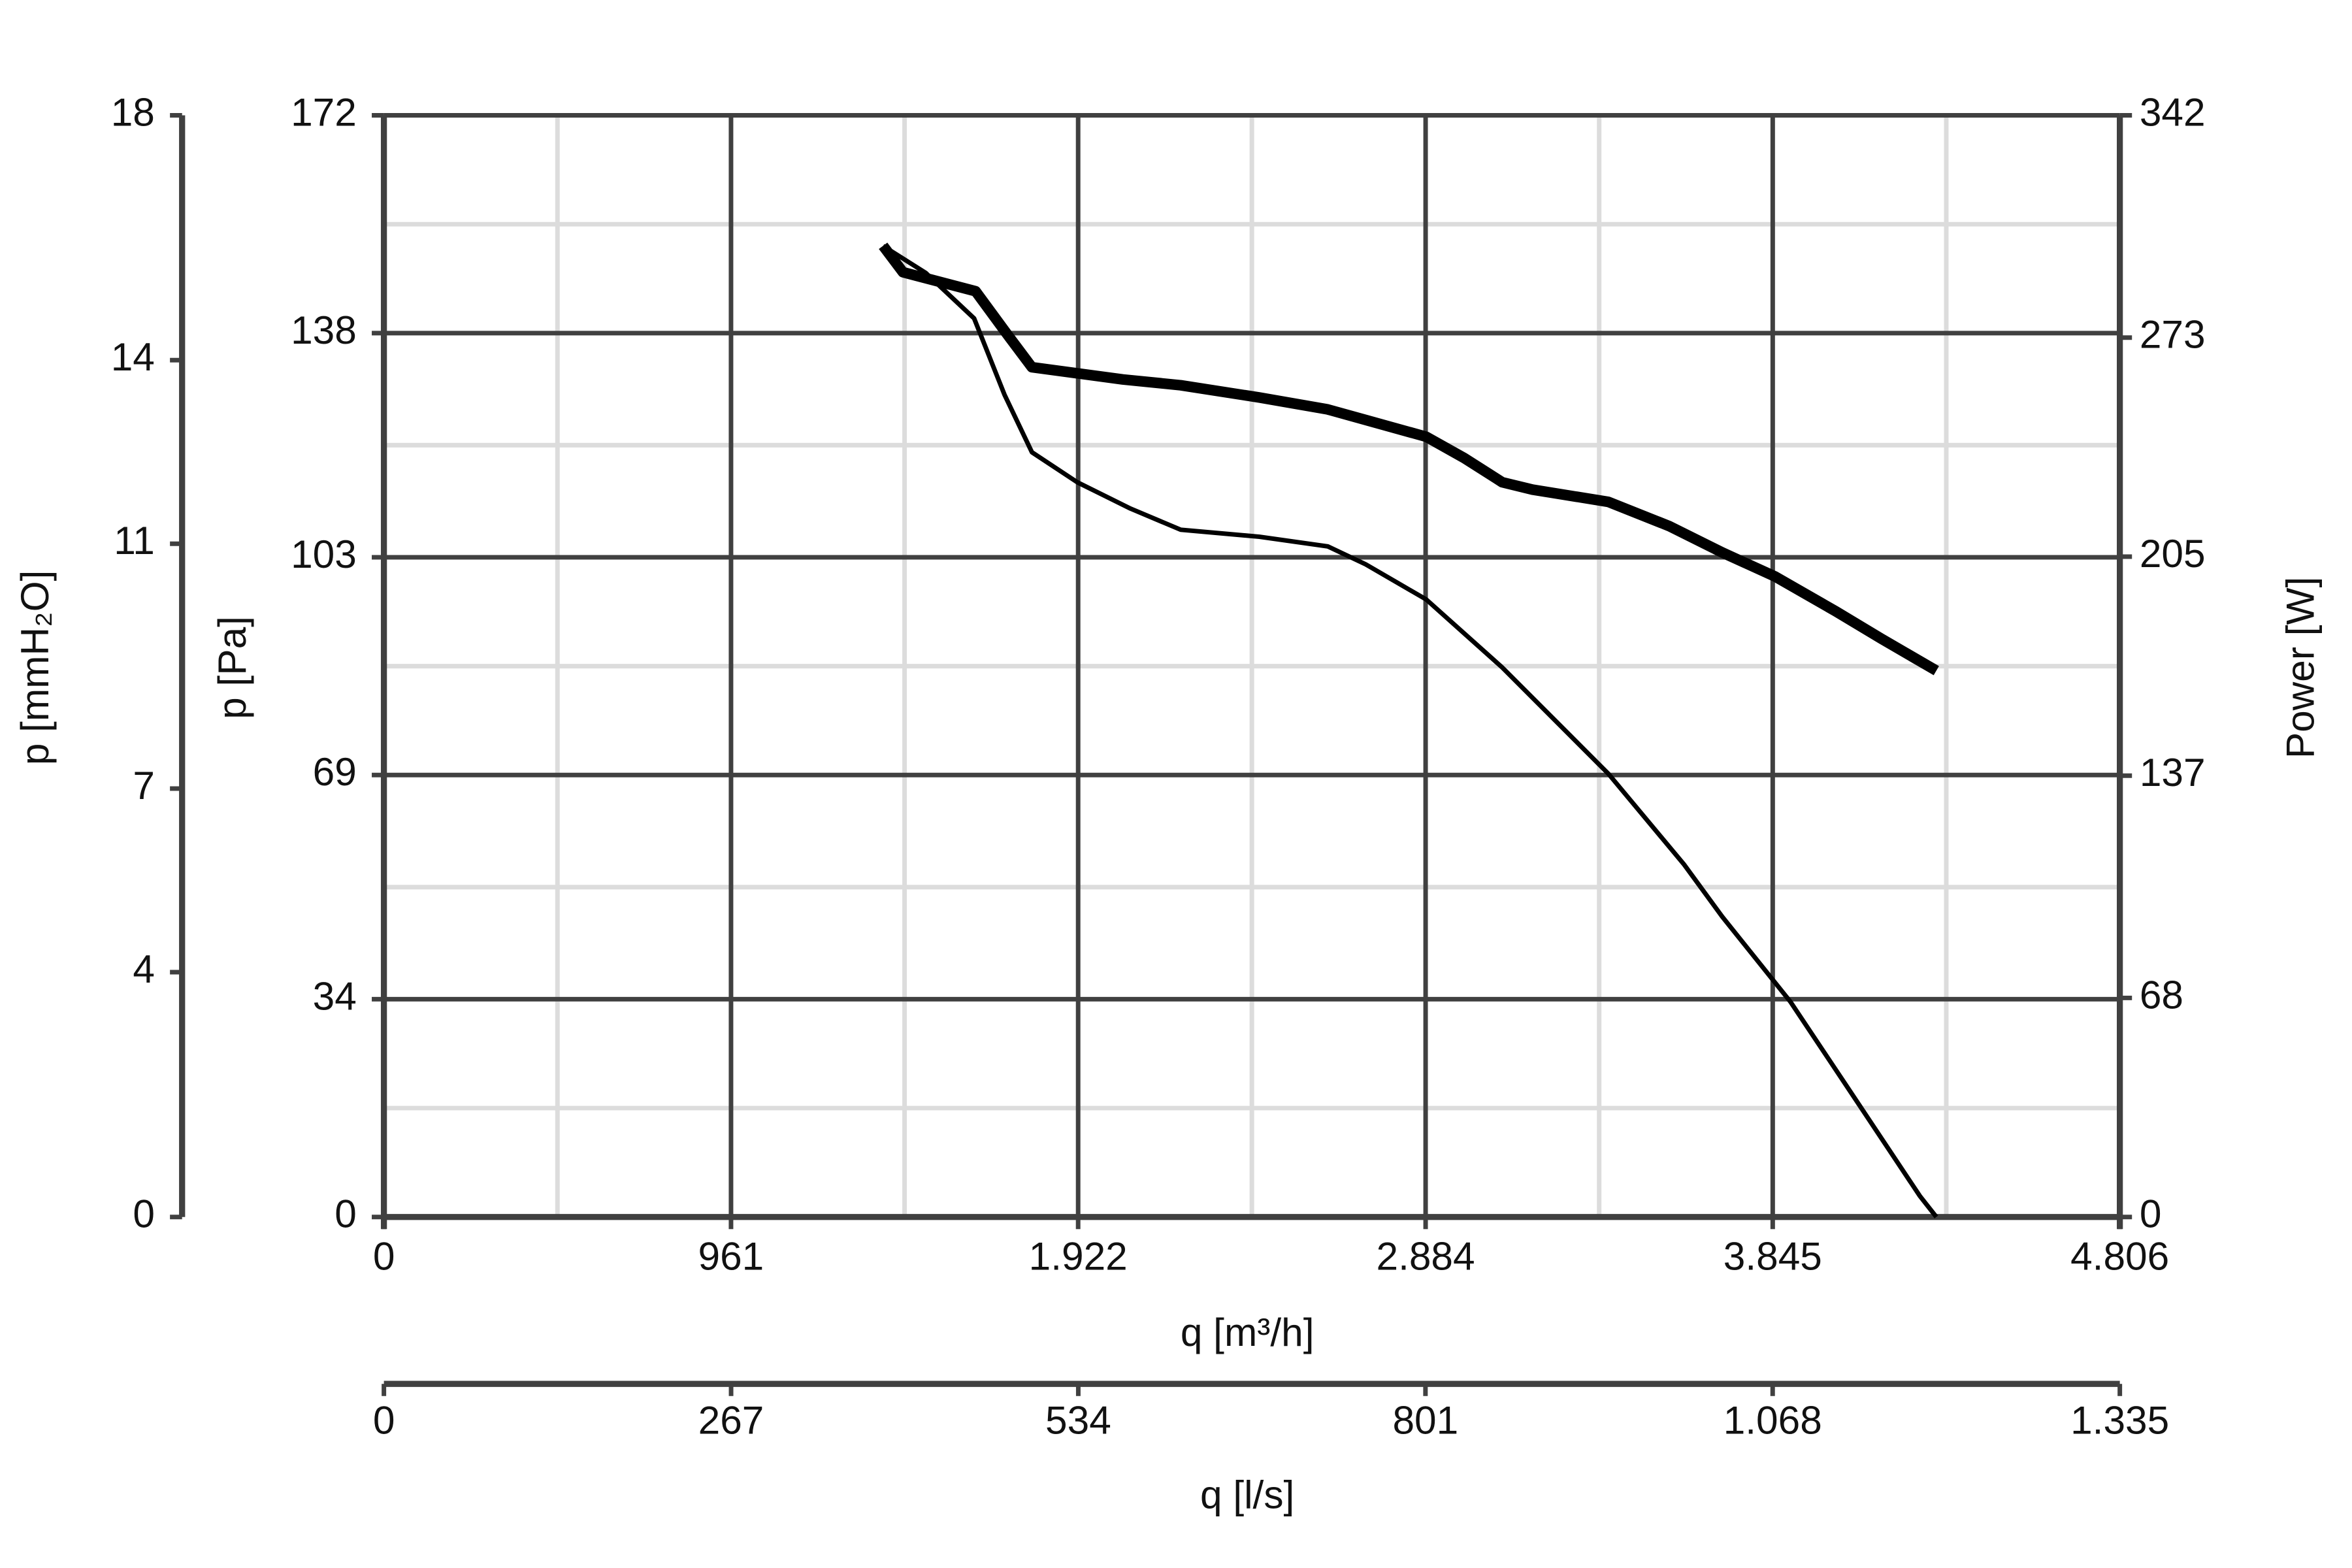 The image size is (2352, 1568). I want to click on y3-tick-label: 11, so click(134, 540).